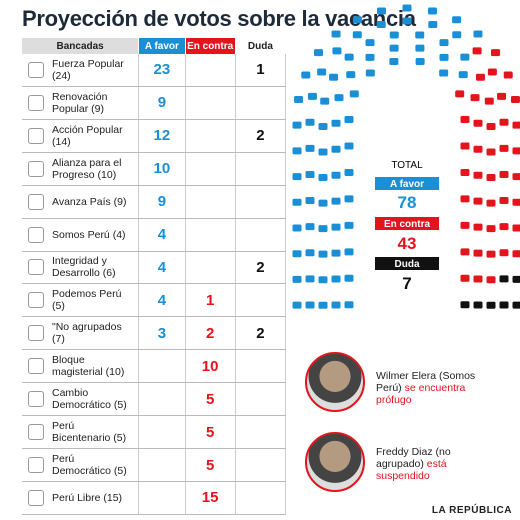 This screenshot has width=520, height=520. Describe the element at coordinates (81, 46) in the screenshot. I see `header-cell: Bancadas` at that location.